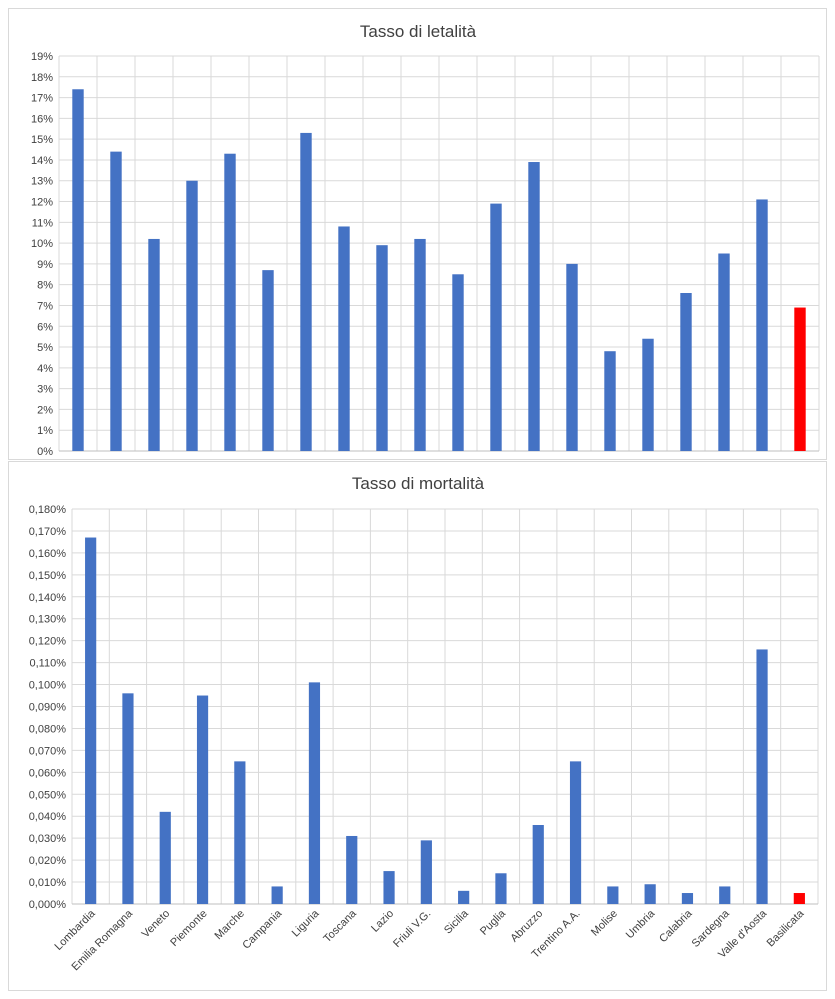 This screenshot has height=999, width=835. What do you see at coordinates (344, 338) in the screenshot?
I see `letalita-bar-toscana` at bounding box center [344, 338].